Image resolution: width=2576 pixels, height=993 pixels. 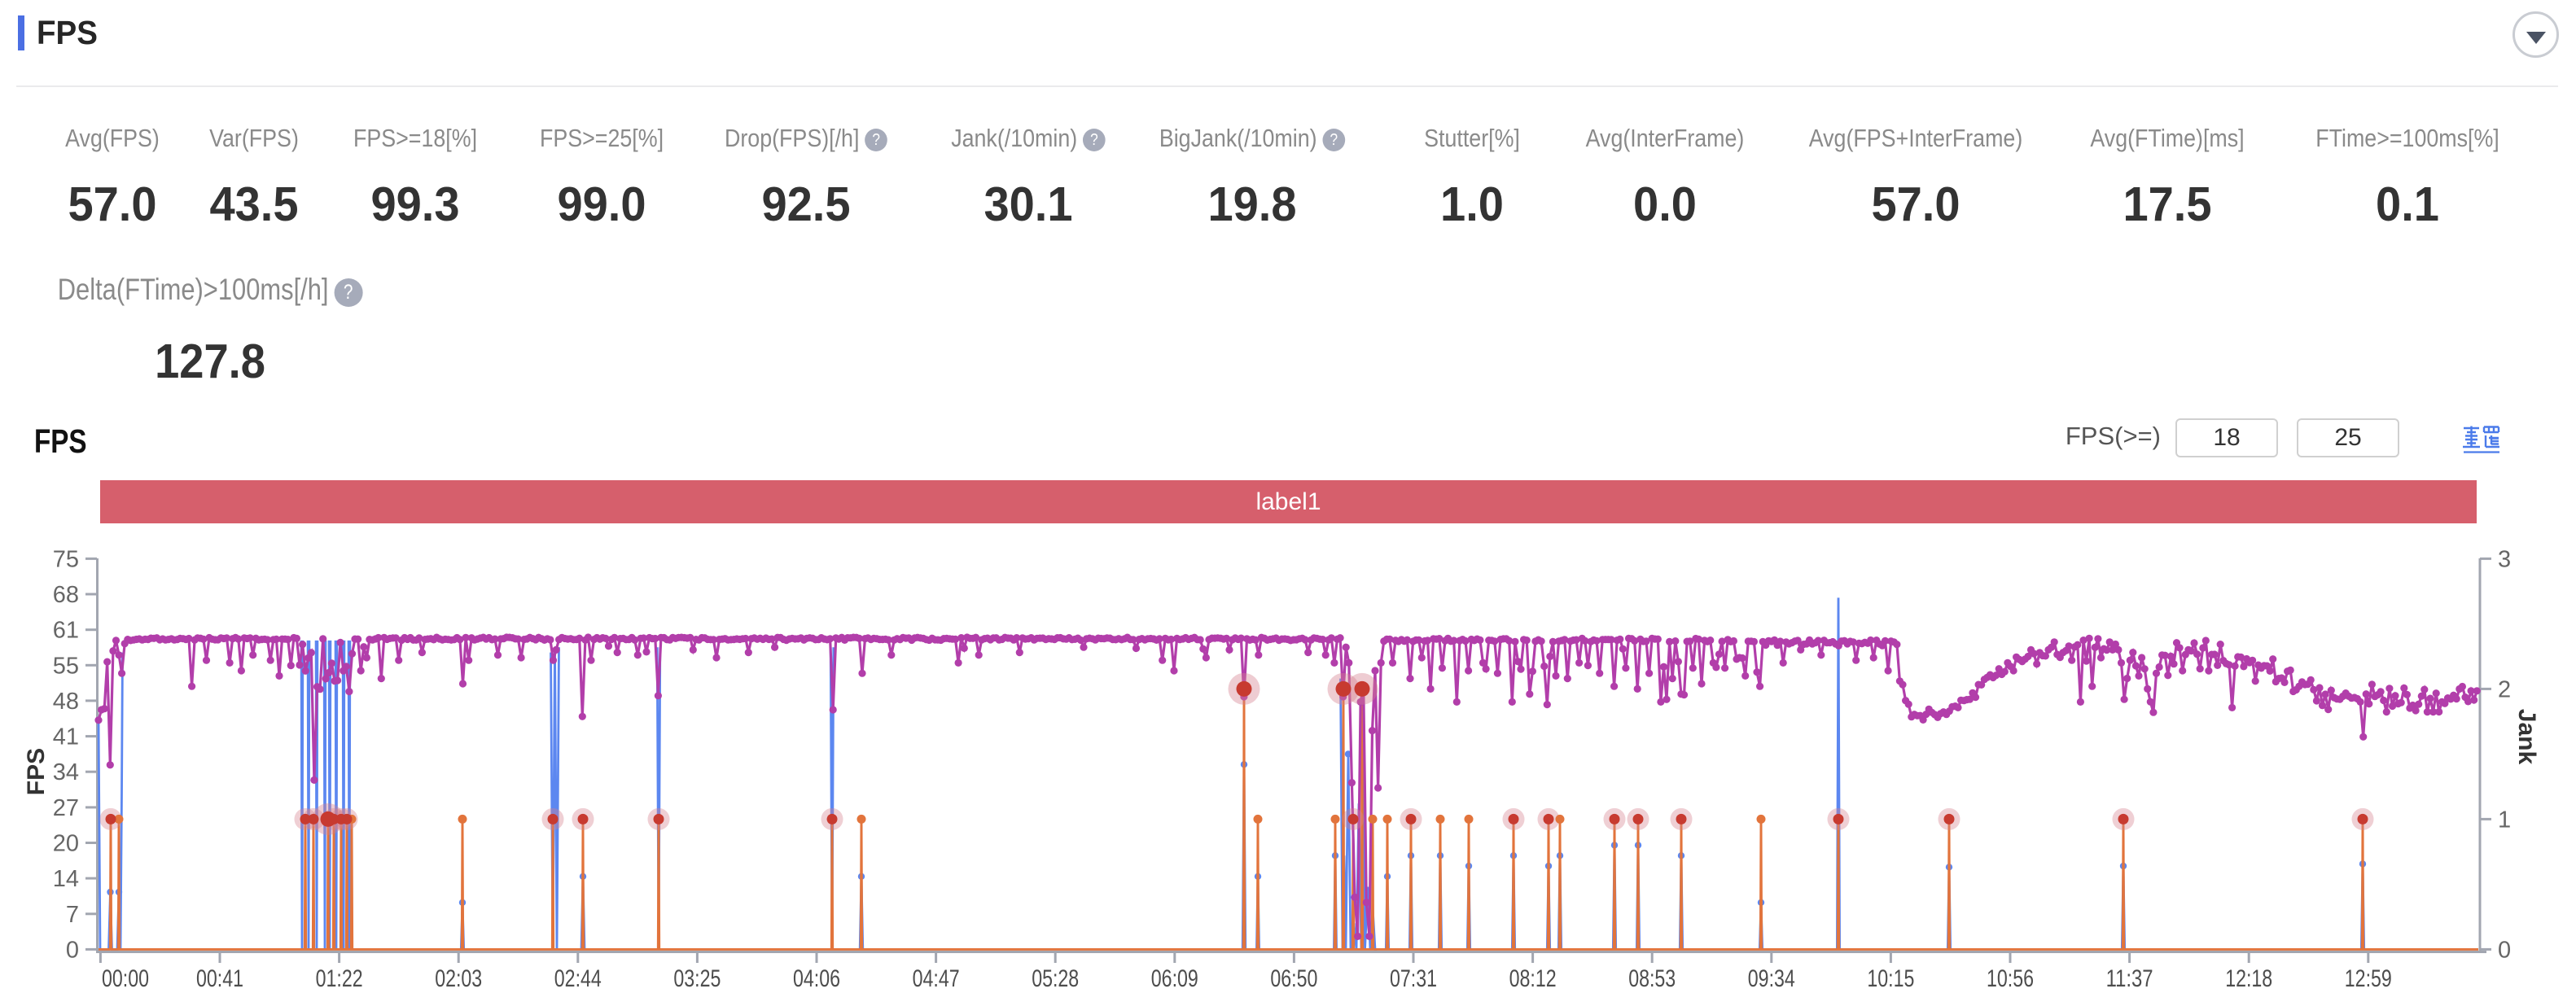 I want to click on svg-text: 7, so click(x=72, y=915).